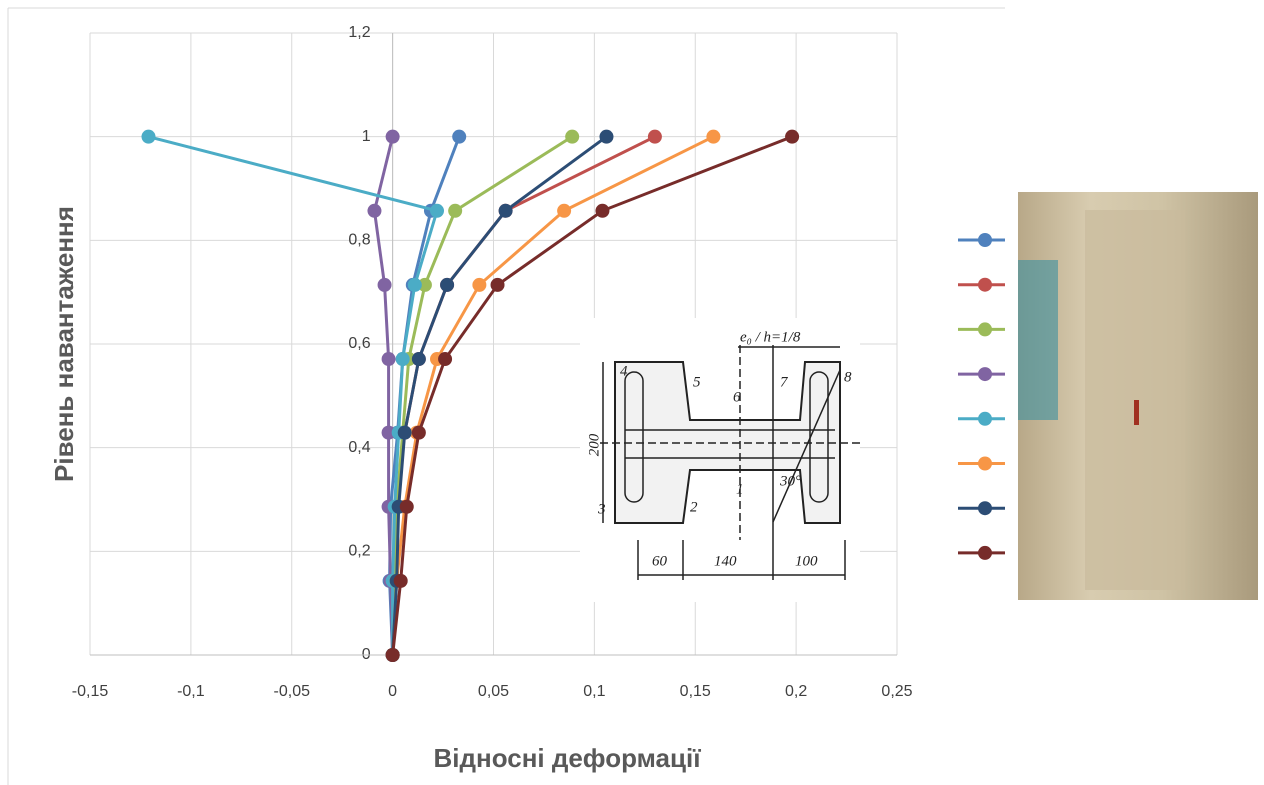  I want to click on y-tick-label: 0,8, so click(359, 240).